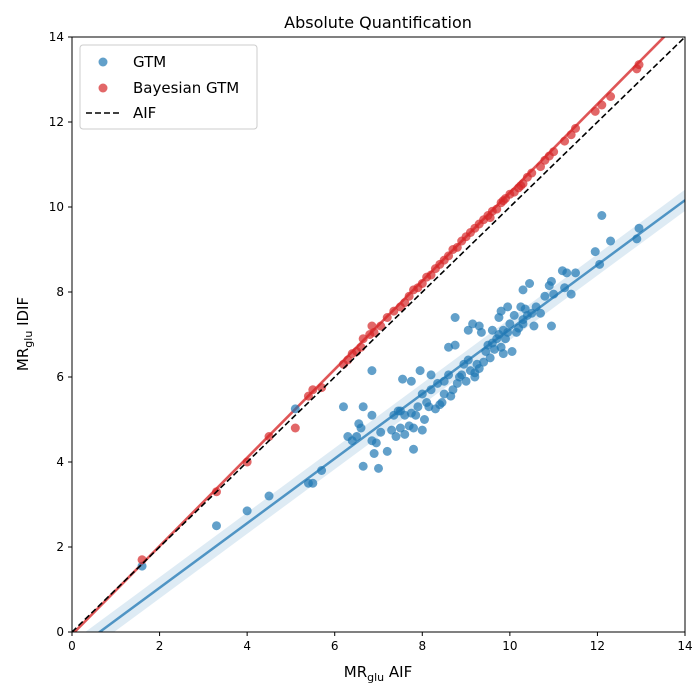 The height and width of the screenshot is (700, 700). Describe the element at coordinates (56, 207) in the screenshot. I see `y-tick-label: 10` at that location.